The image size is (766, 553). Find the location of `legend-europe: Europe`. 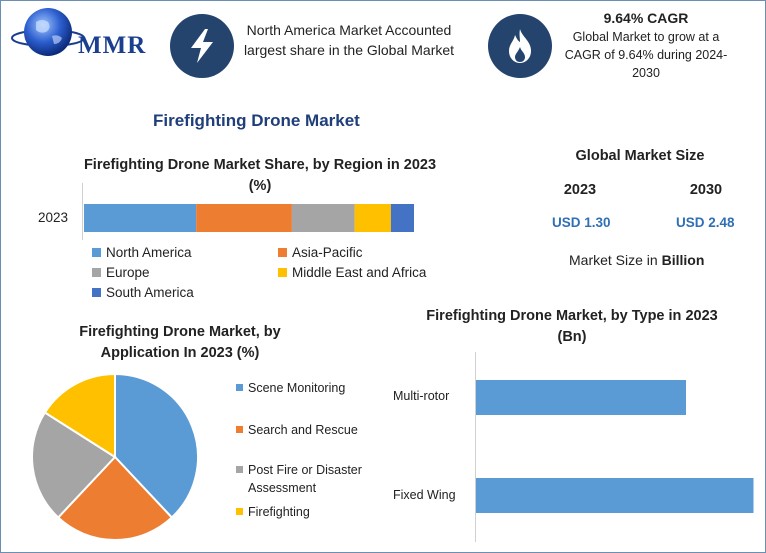

legend-europe: Europe is located at coordinates (121, 272).